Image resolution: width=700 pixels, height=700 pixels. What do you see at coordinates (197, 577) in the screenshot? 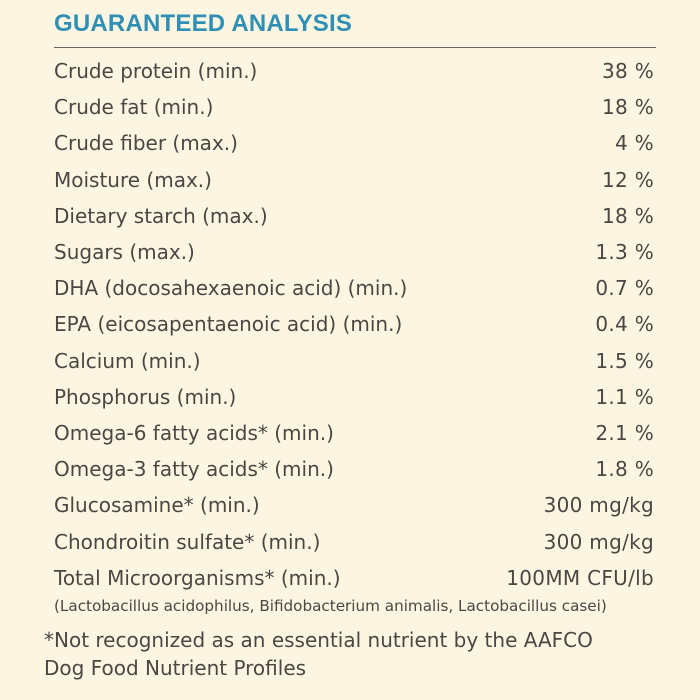
I see `nutrient-label: Total Microorganisms* (min.)` at bounding box center [197, 577].